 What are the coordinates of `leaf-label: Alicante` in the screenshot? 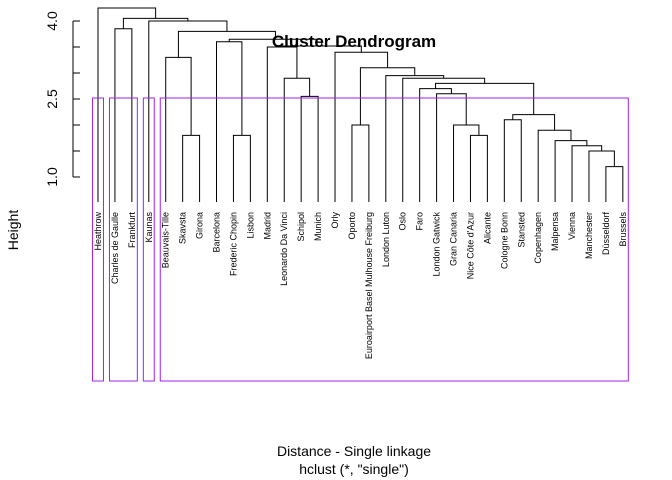 It's located at (487, 228).